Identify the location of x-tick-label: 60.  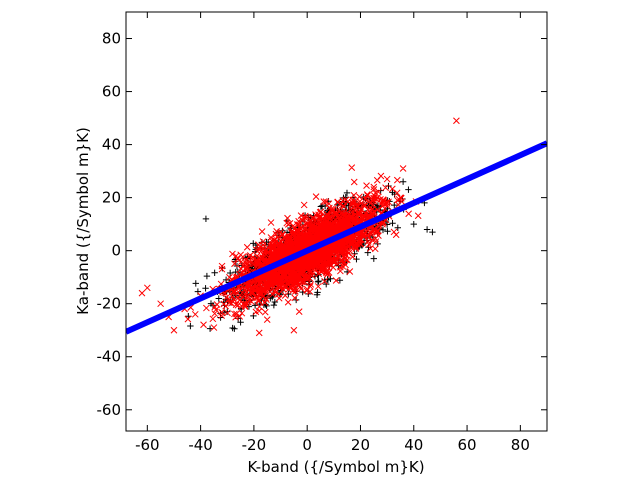
(467, 445).